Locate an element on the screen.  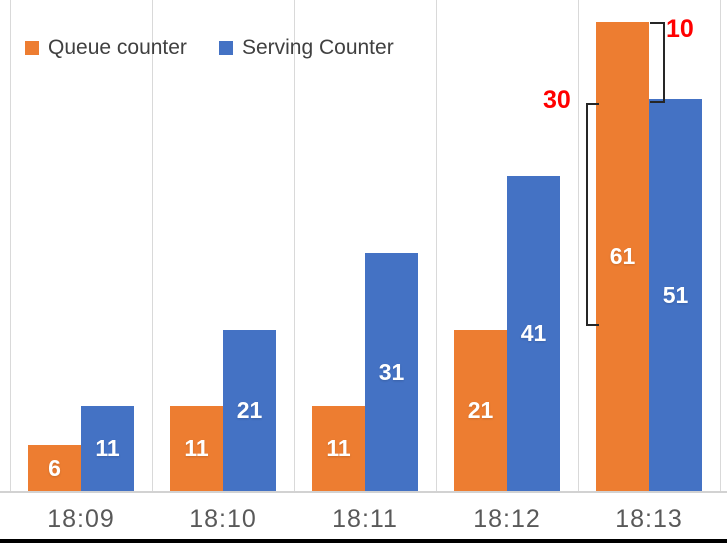
bar-serving-counter-18:13: 51 is located at coordinates (675, 295).